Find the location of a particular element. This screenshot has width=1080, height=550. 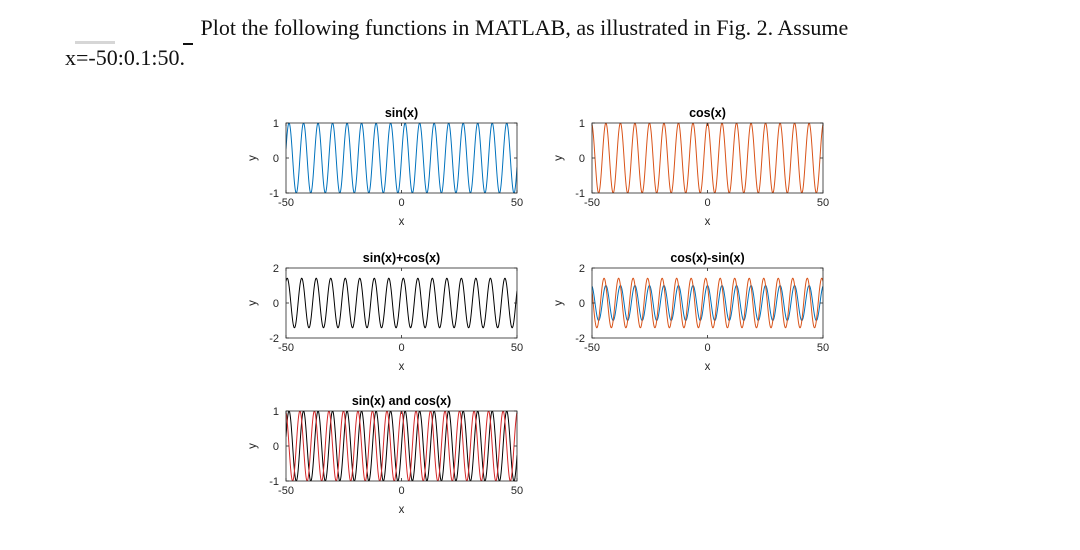

subplot-title: cos(x)-sin(x) is located at coordinates (707, 258).